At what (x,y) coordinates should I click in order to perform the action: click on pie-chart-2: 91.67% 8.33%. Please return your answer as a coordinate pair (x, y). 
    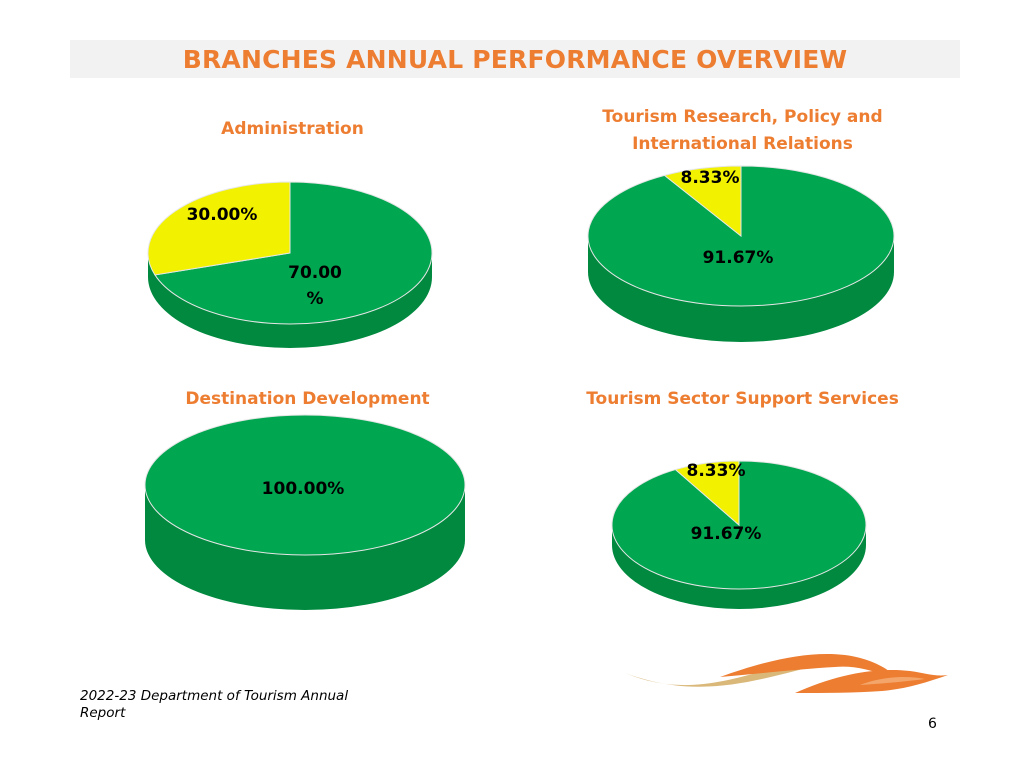
    Looking at the image, I should click on (741, 253).